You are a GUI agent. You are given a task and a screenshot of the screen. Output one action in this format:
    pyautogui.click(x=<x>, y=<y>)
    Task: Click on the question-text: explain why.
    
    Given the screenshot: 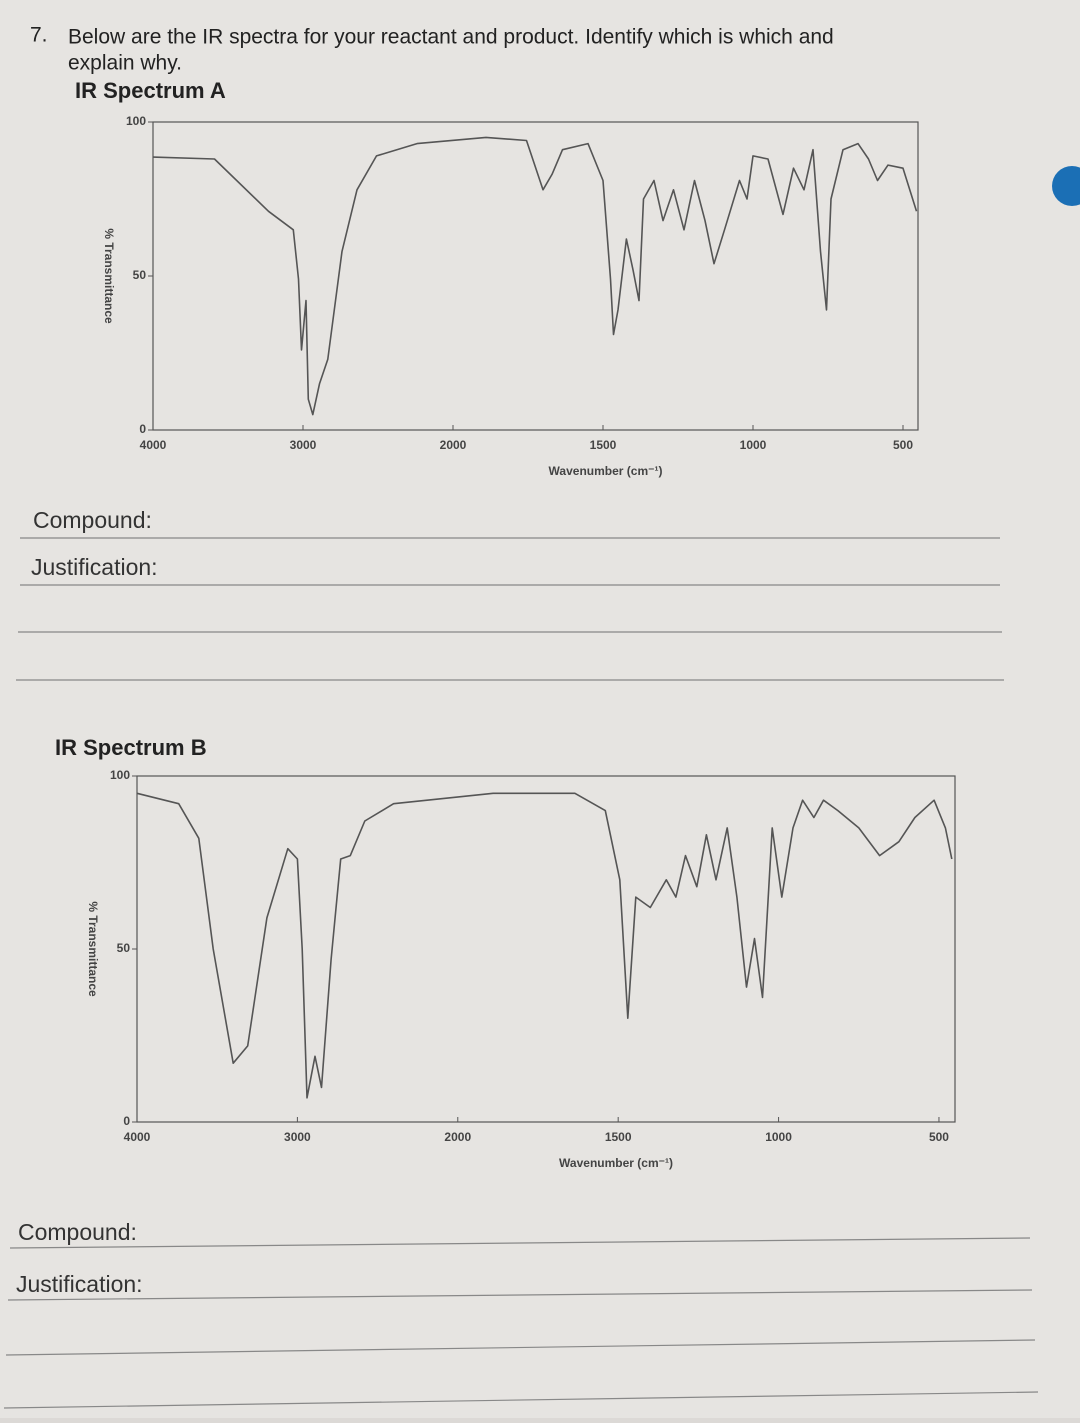 What is the action you would take?
    pyautogui.click(x=125, y=63)
    